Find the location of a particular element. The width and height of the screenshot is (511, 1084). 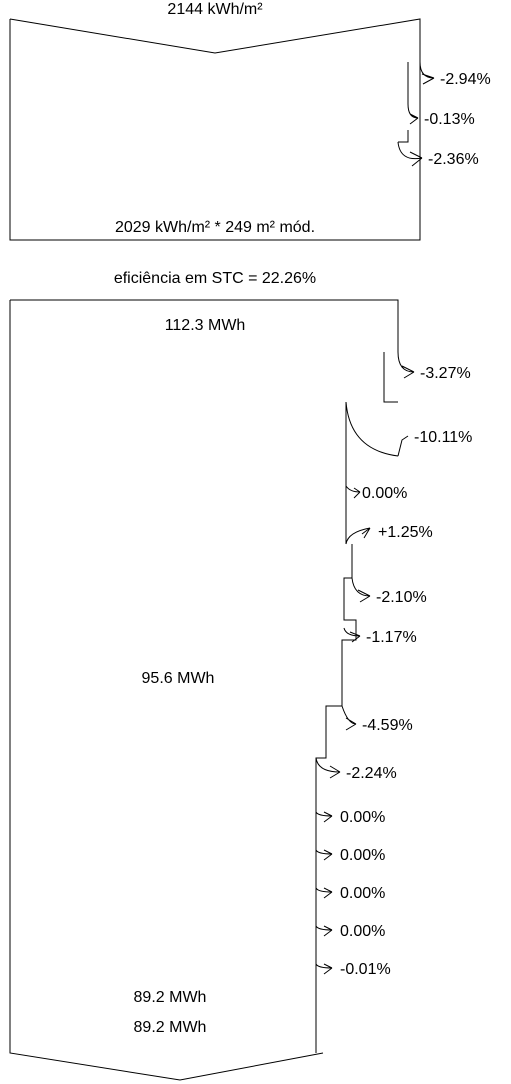

system-loss-label-1: -2.24% is located at coordinates (371, 773).